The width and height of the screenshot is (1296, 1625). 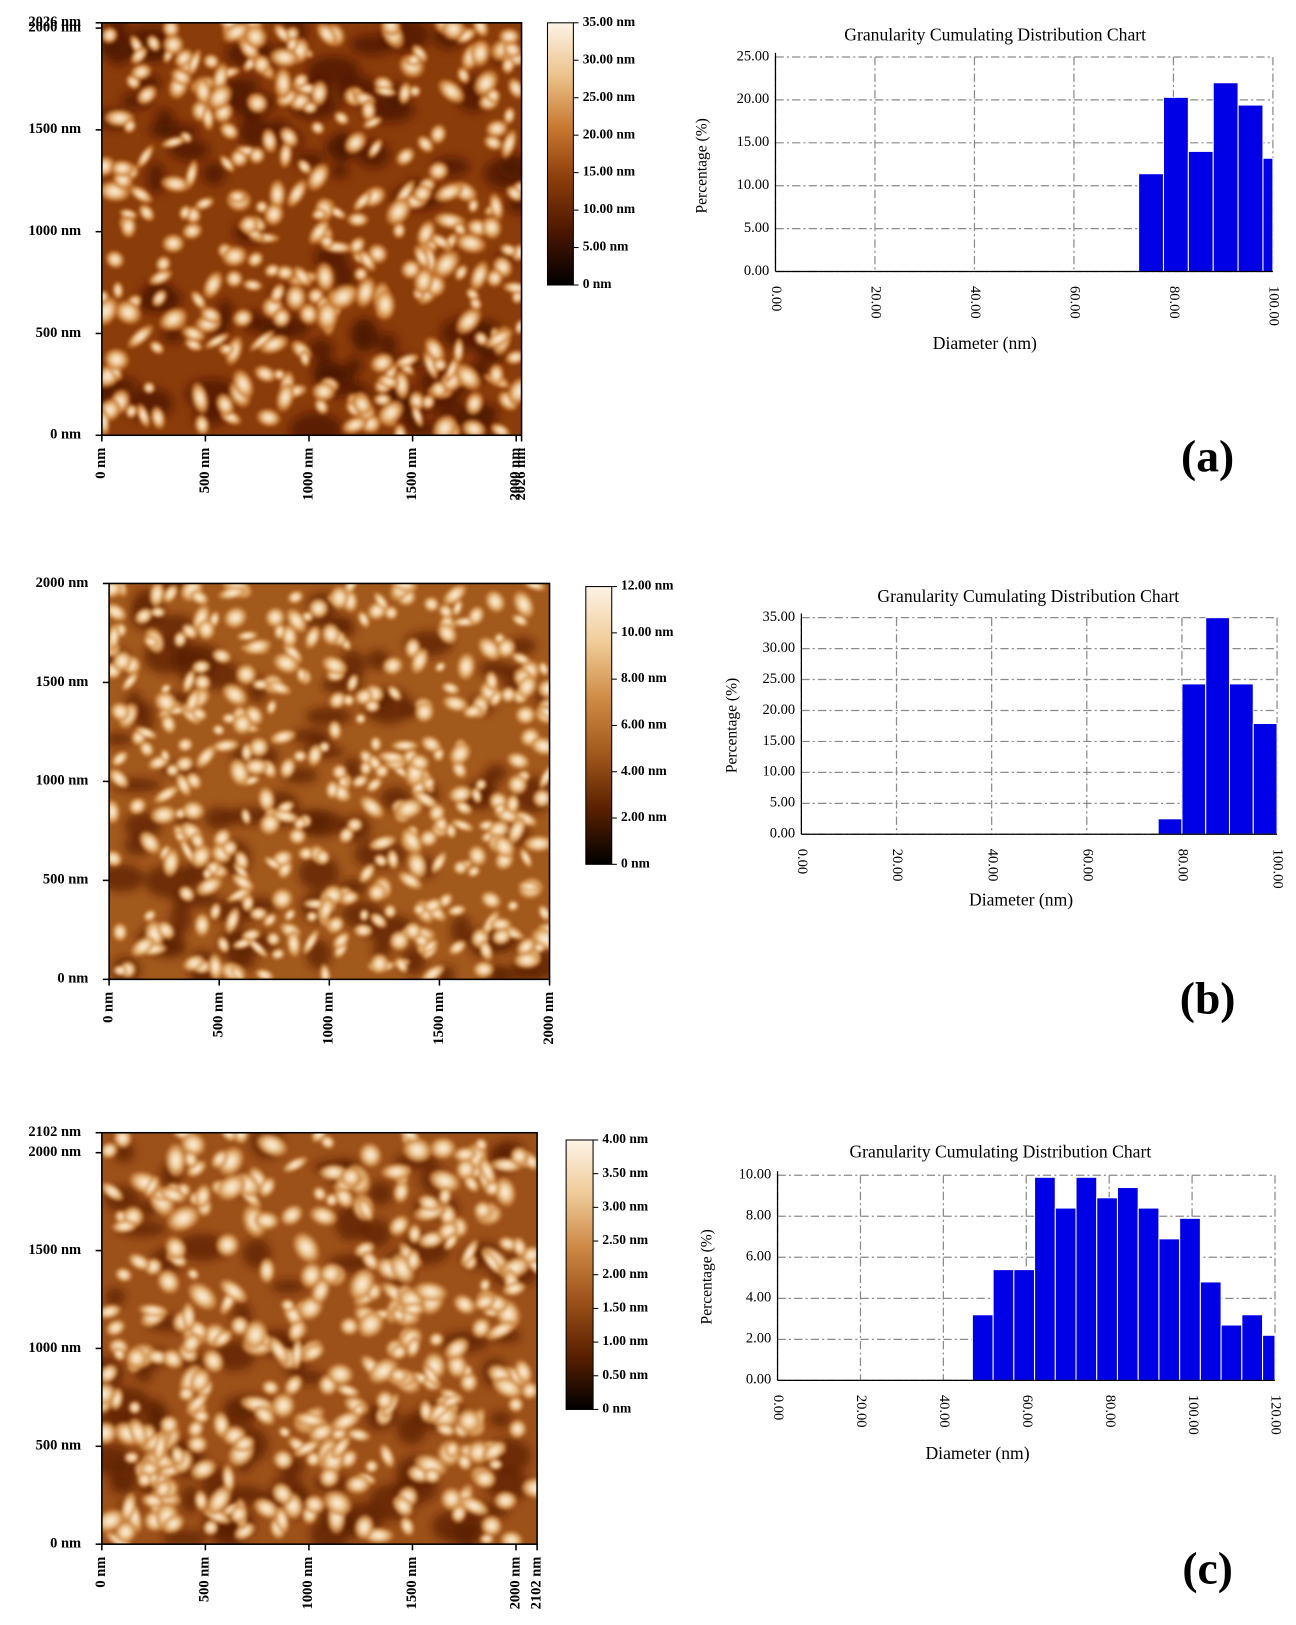 What do you see at coordinates (776, 298) in the screenshot?
I see `x-tick-label: 0.00` at bounding box center [776, 298].